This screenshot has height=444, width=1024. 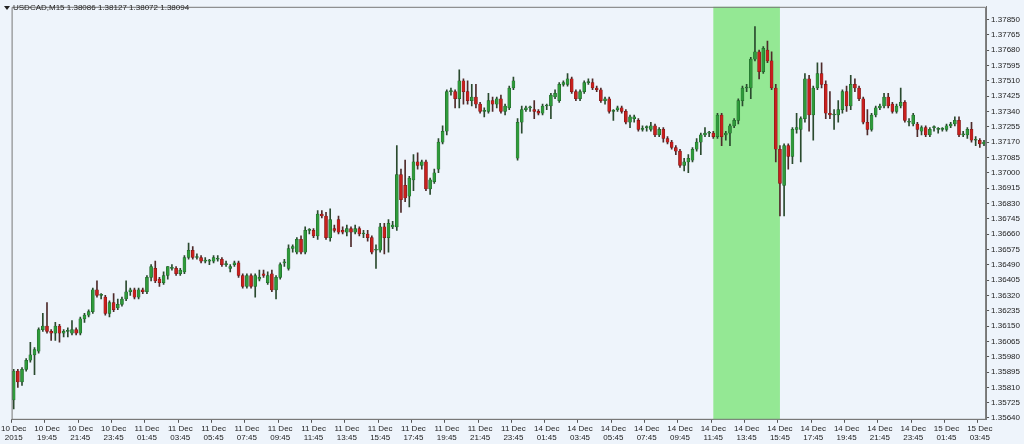 I want to click on y-tick-label: 1.36830, so click(x=1006, y=203).